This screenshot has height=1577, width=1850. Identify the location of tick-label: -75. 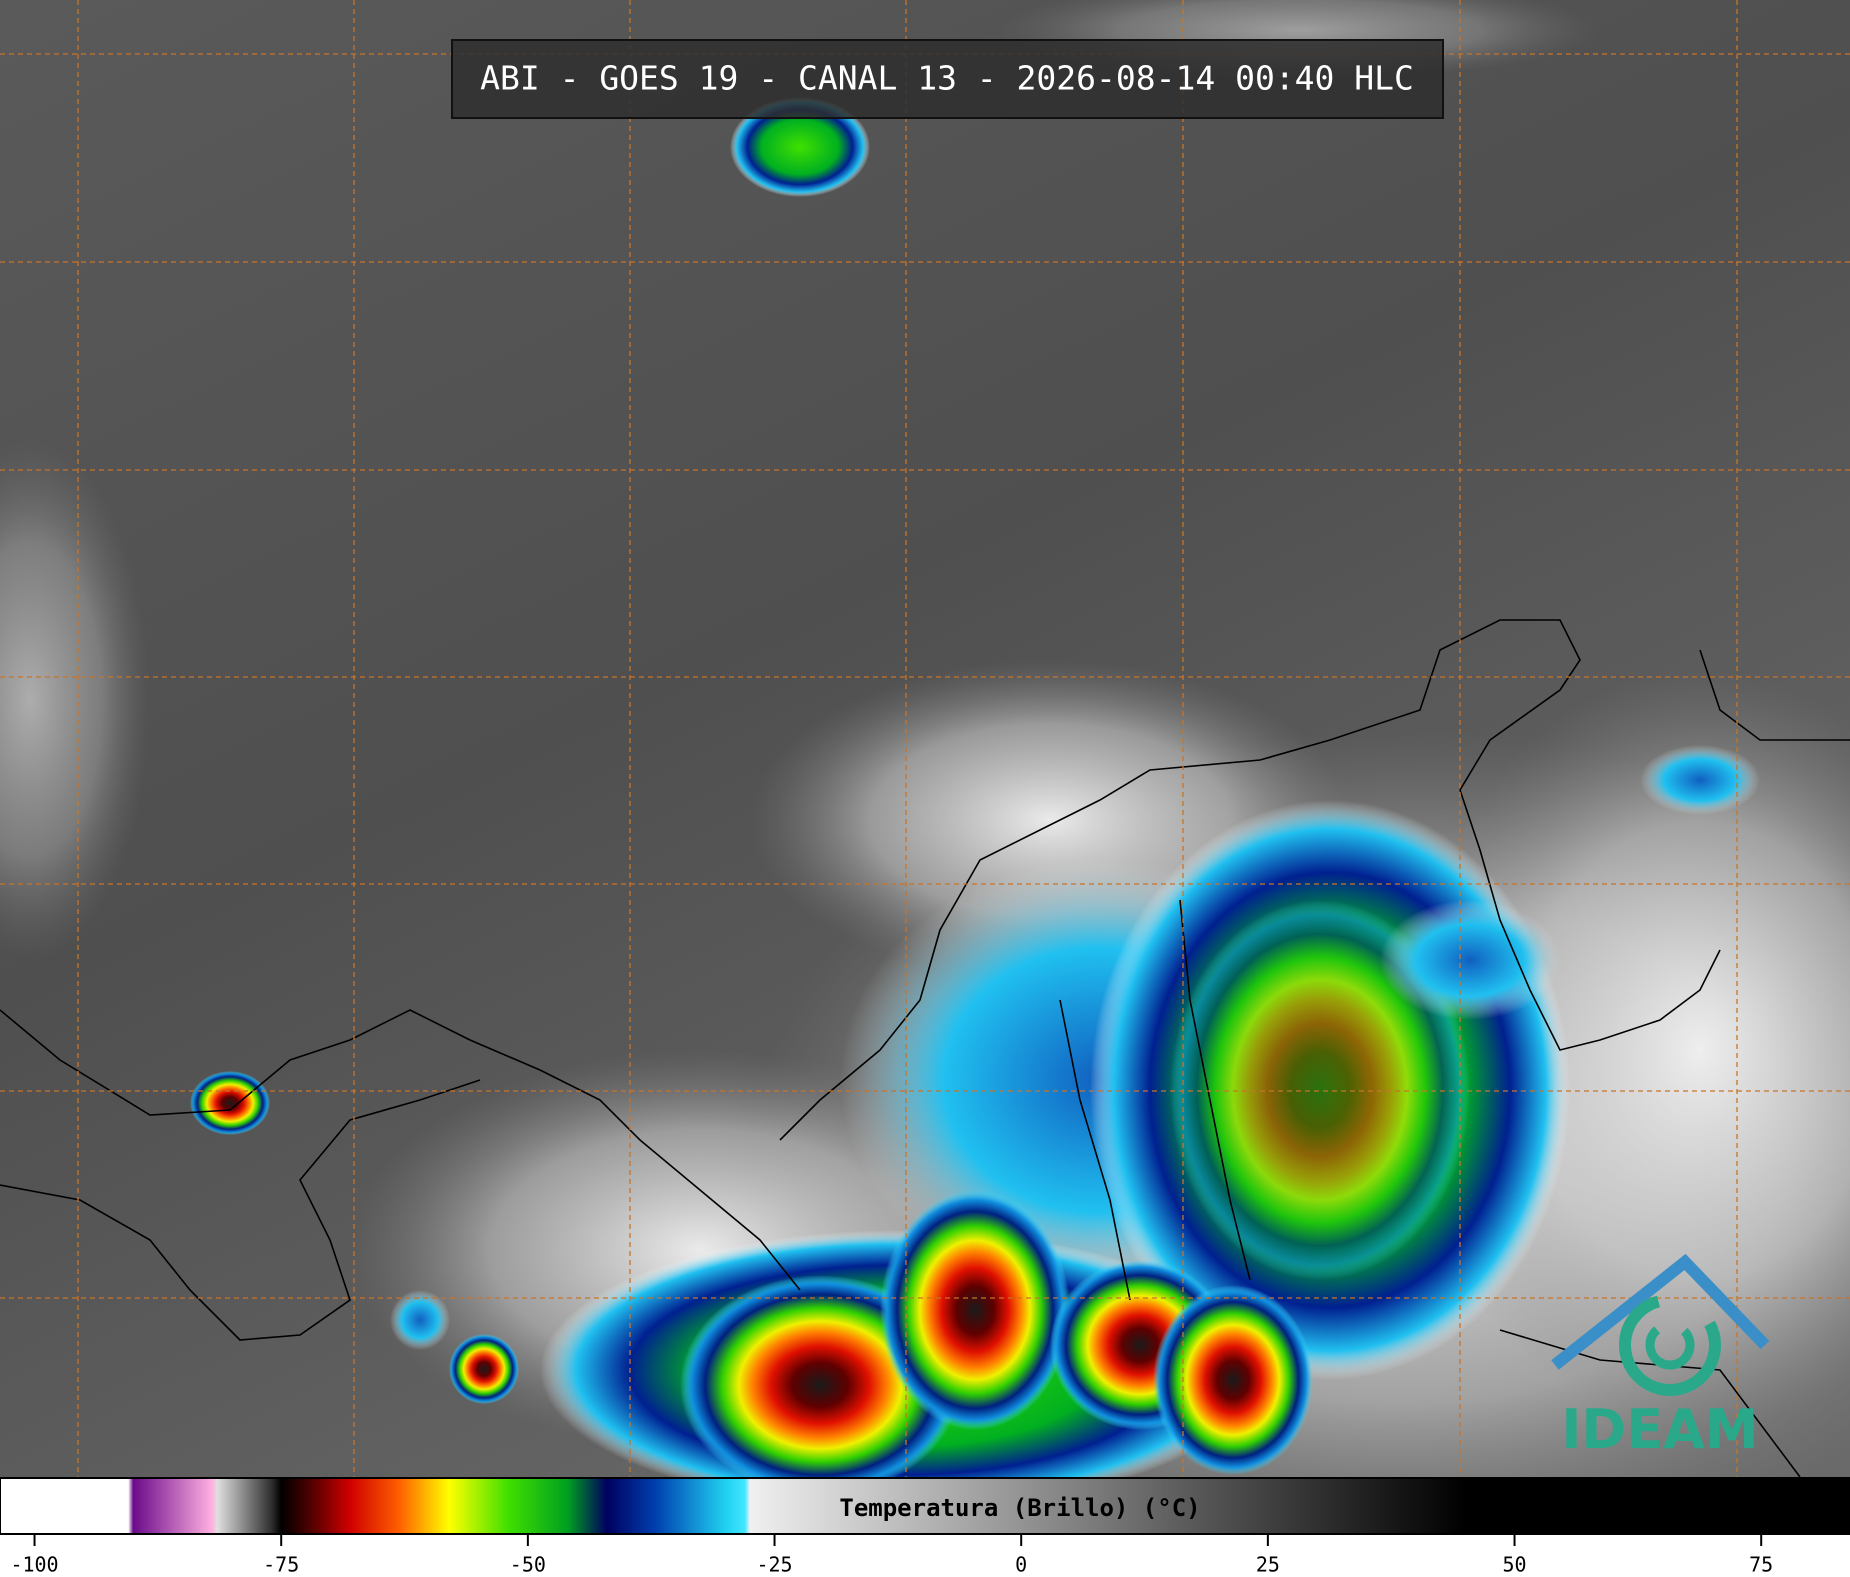
(281, 1565).